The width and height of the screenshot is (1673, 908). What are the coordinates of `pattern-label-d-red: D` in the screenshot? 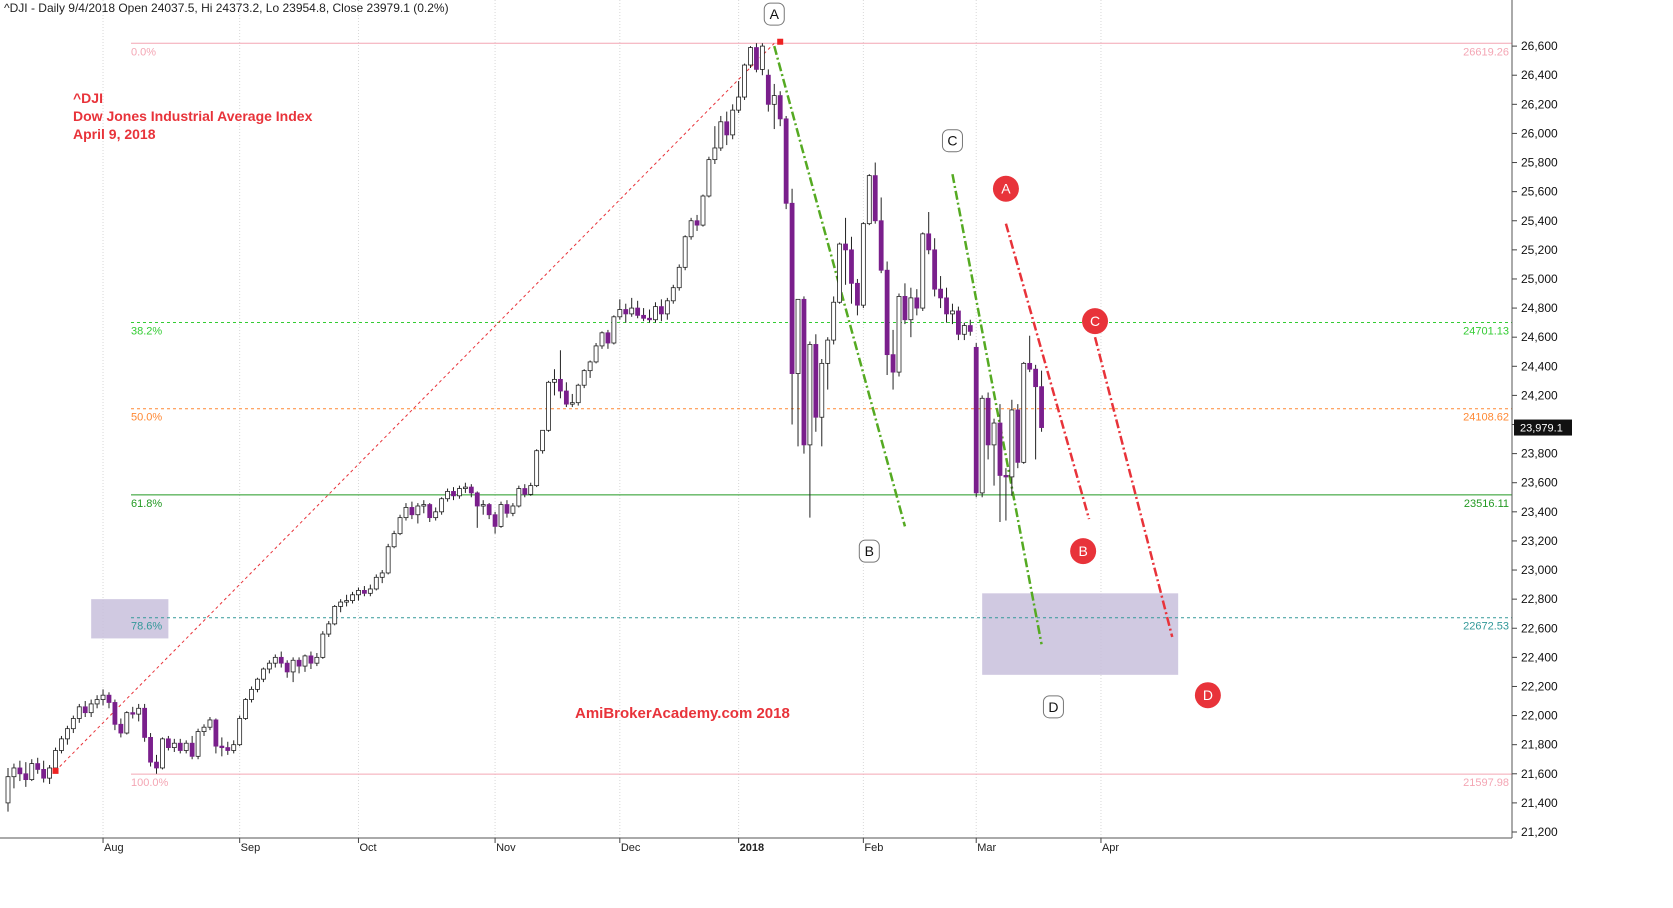 It's located at (1207, 695).